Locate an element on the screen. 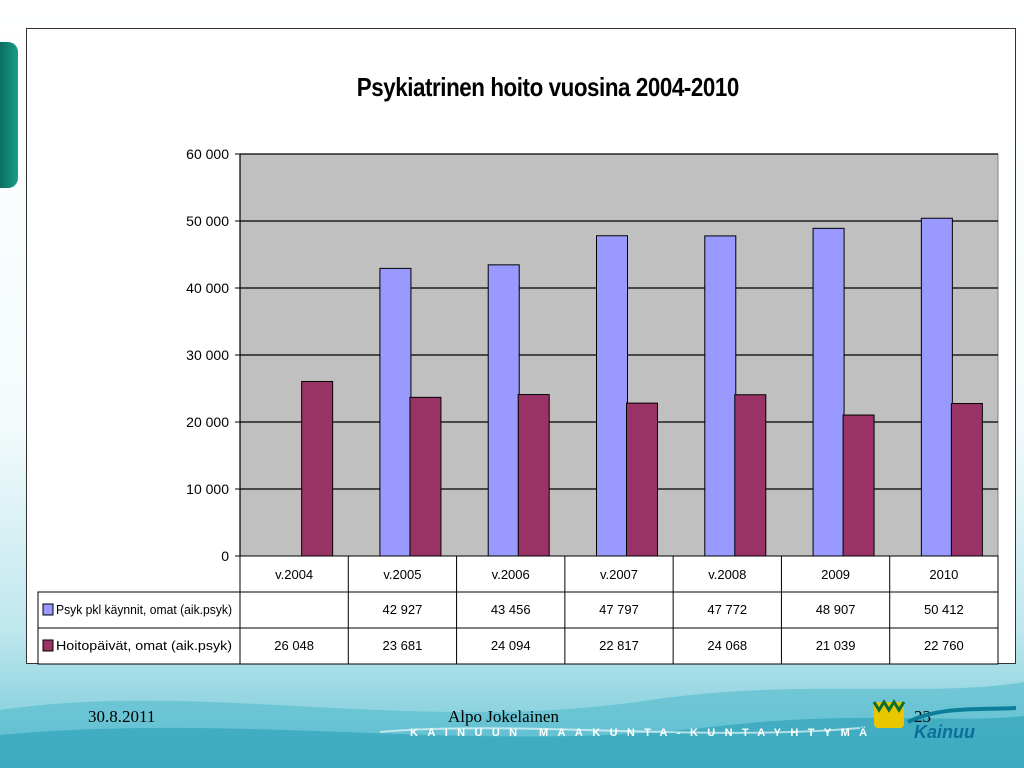  x-category-label: 2010 is located at coordinates (943, 574).